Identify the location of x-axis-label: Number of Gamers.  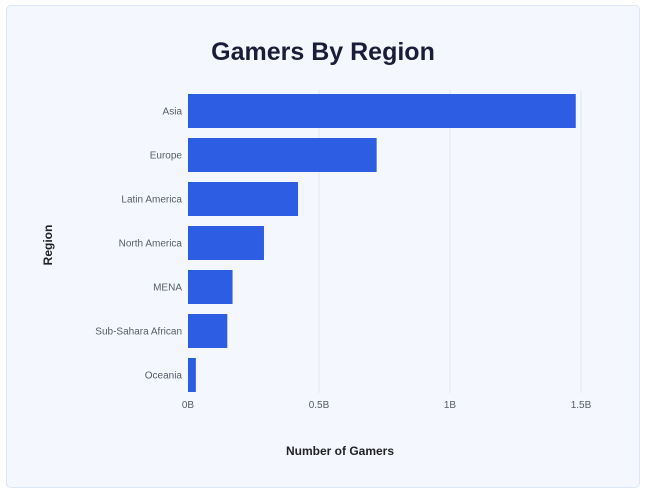
(340, 451).